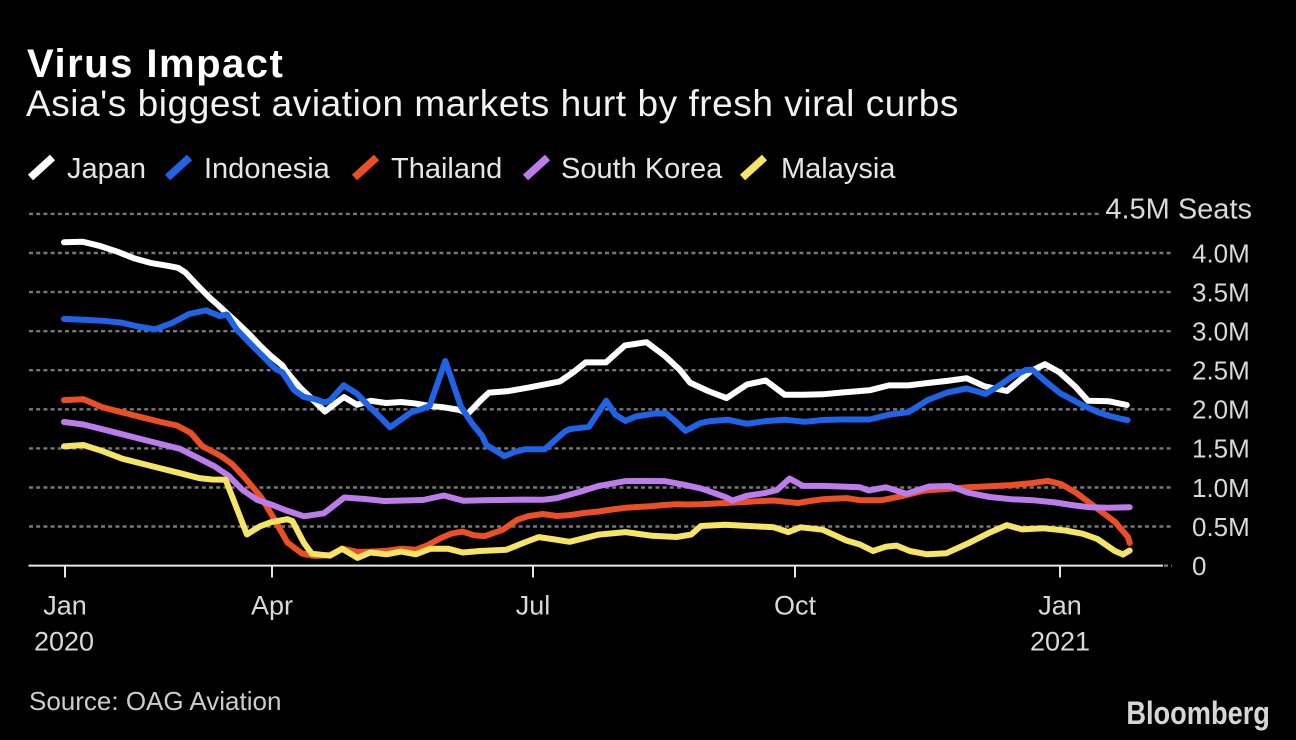  Describe the element at coordinates (533, 606) in the screenshot. I see `svg-text: Jul` at that location.